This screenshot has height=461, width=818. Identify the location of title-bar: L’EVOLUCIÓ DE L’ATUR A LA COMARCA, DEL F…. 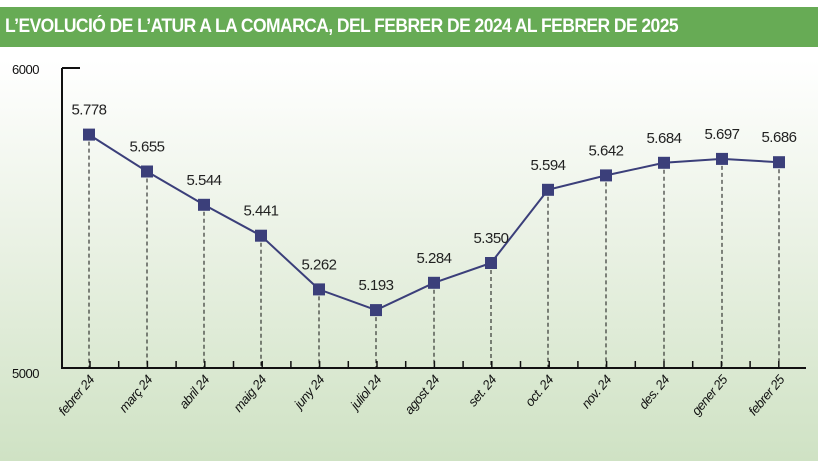
(409, 27).